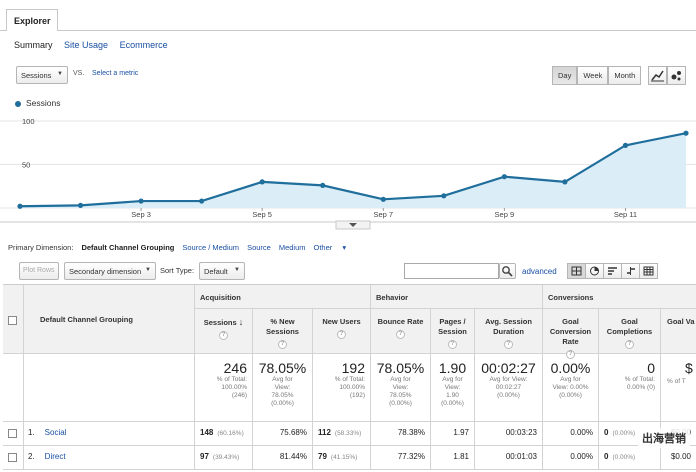 This screenshot has width=696, height=472. I want to click on cell-value: 81.44%, so click(293, 456).